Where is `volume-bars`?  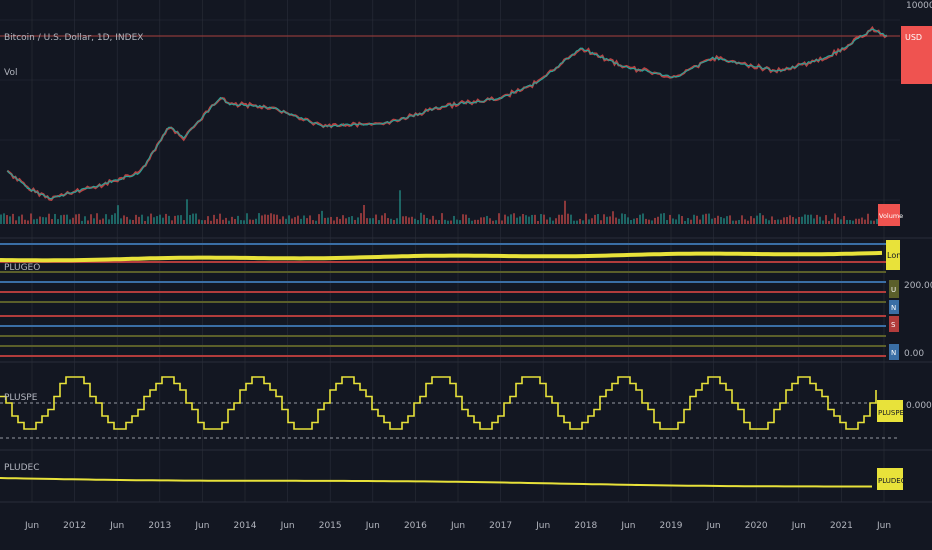 volume-bars is located at coordinates (449, 207).